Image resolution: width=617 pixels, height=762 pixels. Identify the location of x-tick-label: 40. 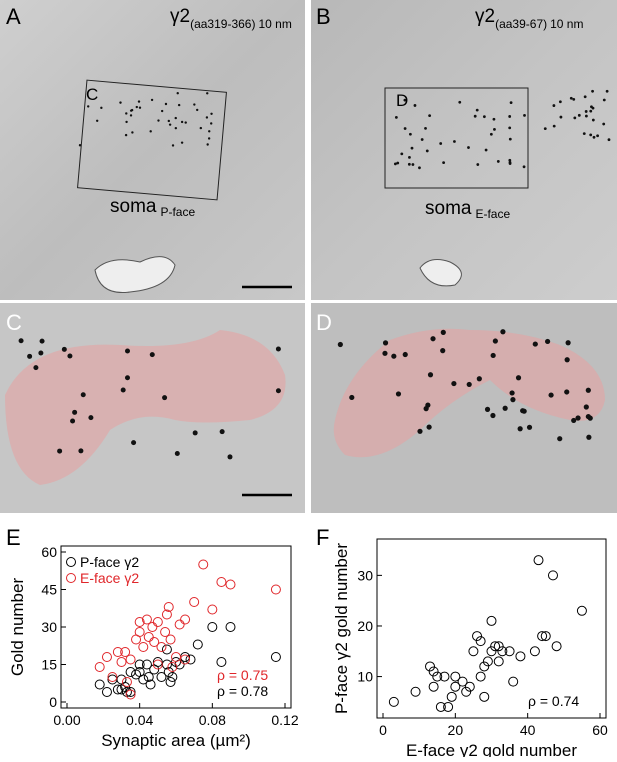
(528, 730).